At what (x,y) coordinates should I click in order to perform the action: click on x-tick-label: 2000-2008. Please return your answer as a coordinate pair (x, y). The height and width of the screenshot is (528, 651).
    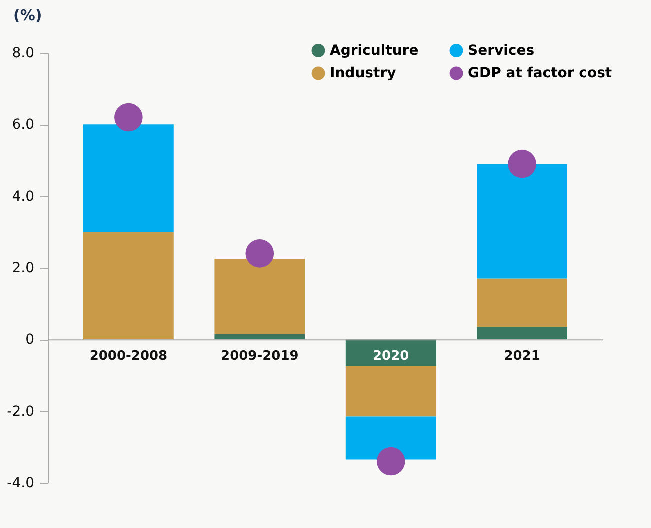
    Looking at the image, I should click on (129, 356).